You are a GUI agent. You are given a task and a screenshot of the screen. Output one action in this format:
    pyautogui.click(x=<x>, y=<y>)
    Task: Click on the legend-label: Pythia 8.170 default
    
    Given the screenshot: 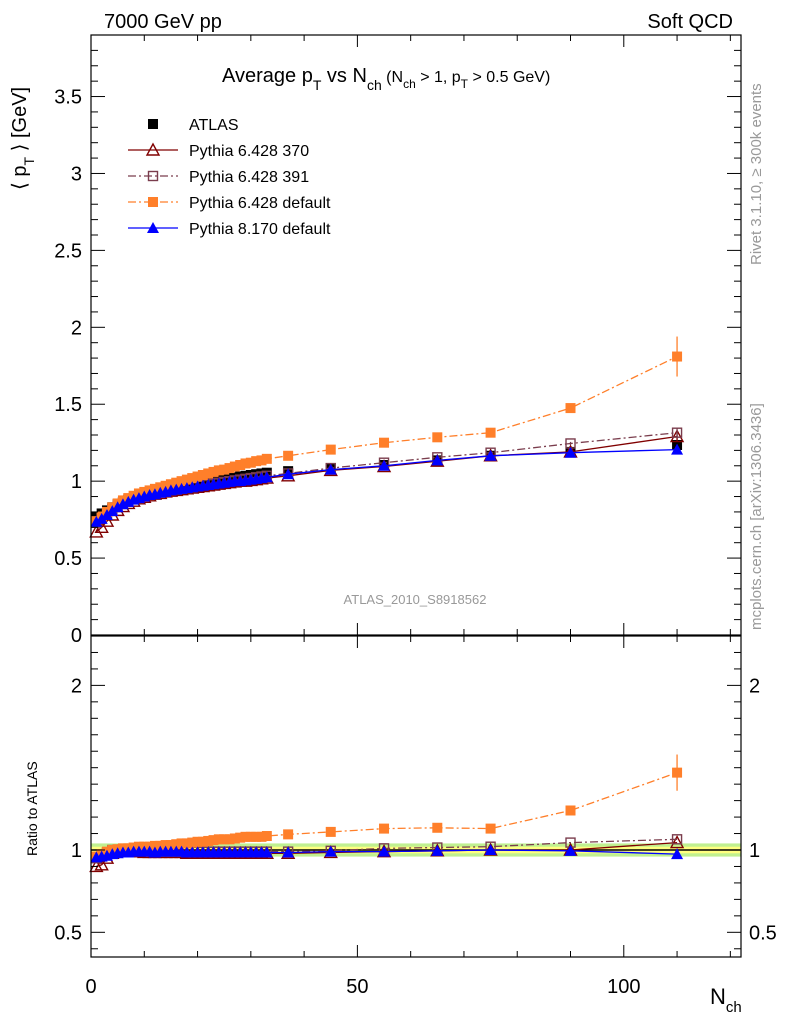 What is the action you would take?
    pyautogui.click(x=260, y=229)
    